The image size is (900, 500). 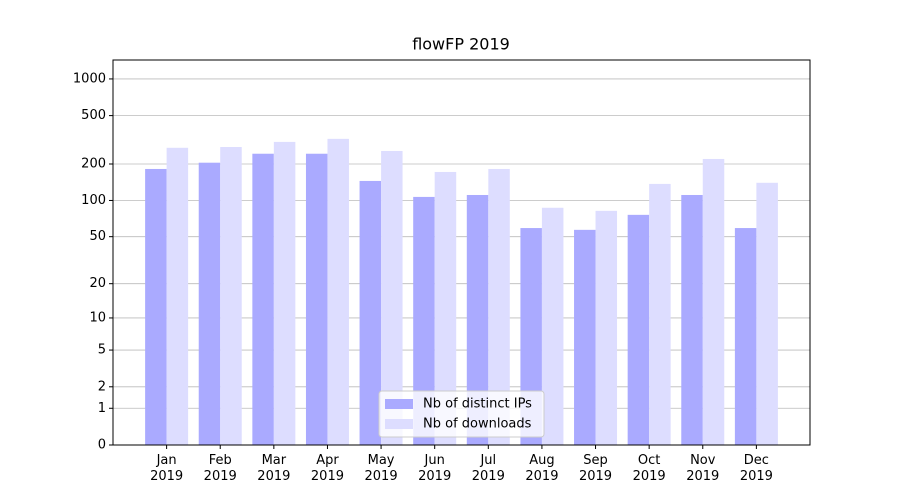 What do you see at coordinates (102, 408) in the screenshot?
I see `y-tick-label: 1` at bounding box center [102, 408].